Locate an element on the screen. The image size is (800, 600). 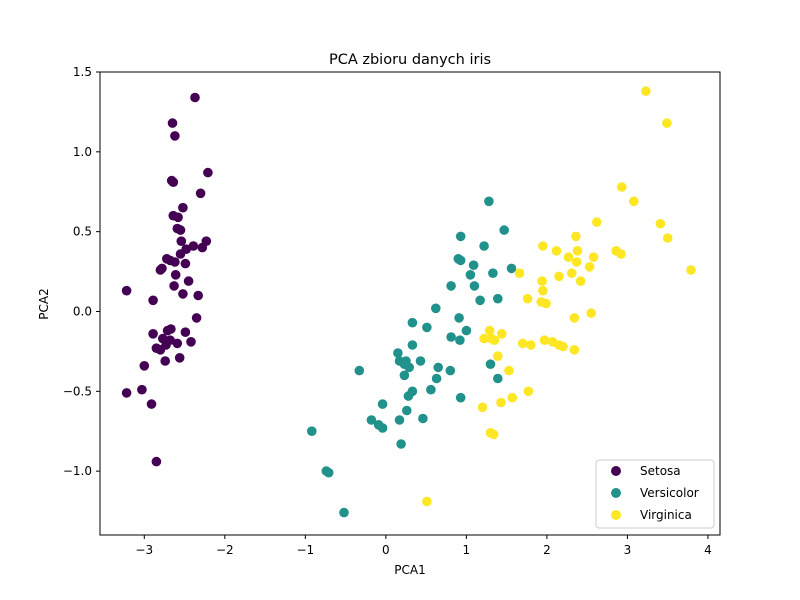
legend-marker-virginica is located at coordinates (616, 515).